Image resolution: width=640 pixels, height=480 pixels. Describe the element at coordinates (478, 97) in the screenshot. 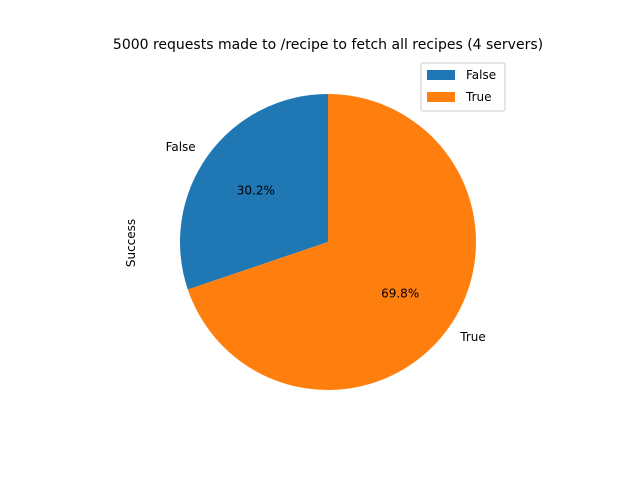

I see `legend-label-true: True` at that location.